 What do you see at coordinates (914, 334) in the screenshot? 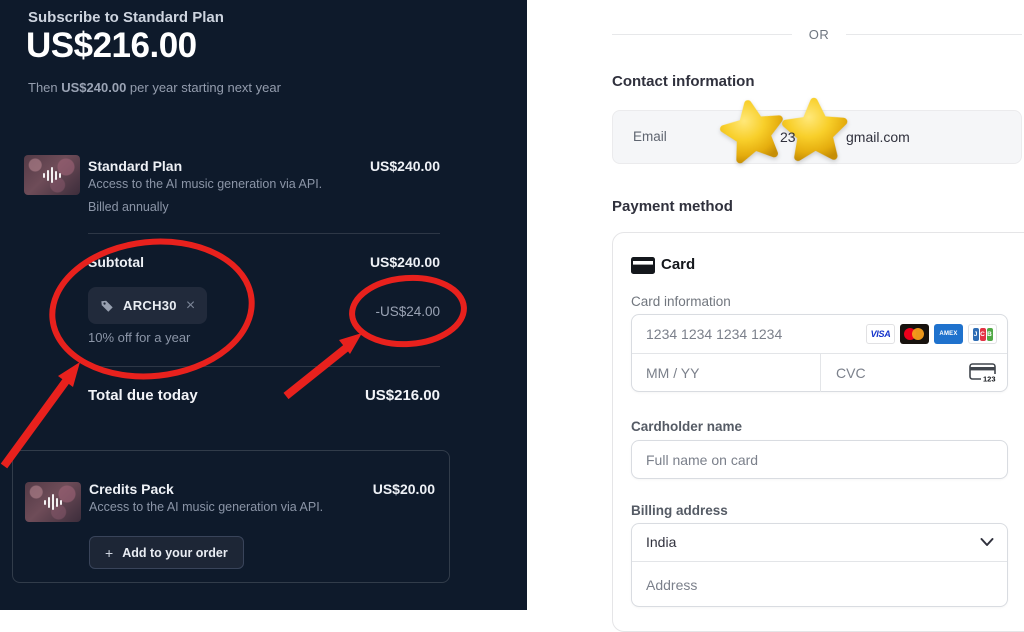
I see `mastercard-icon` at bounding box center [914, 334].